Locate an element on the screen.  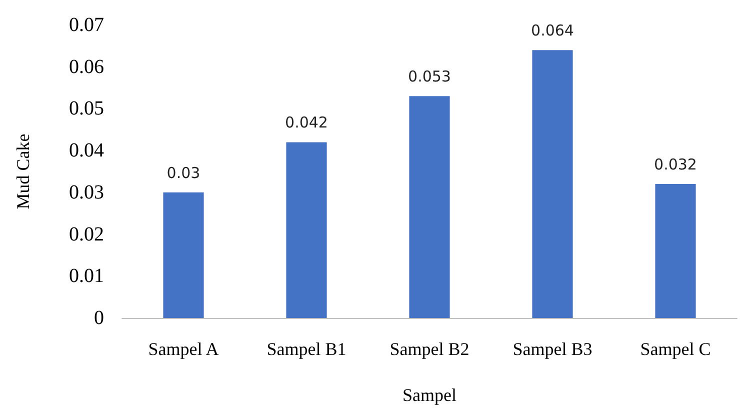
y-tick-label: 0.02 is located at coordinates (86, 234).